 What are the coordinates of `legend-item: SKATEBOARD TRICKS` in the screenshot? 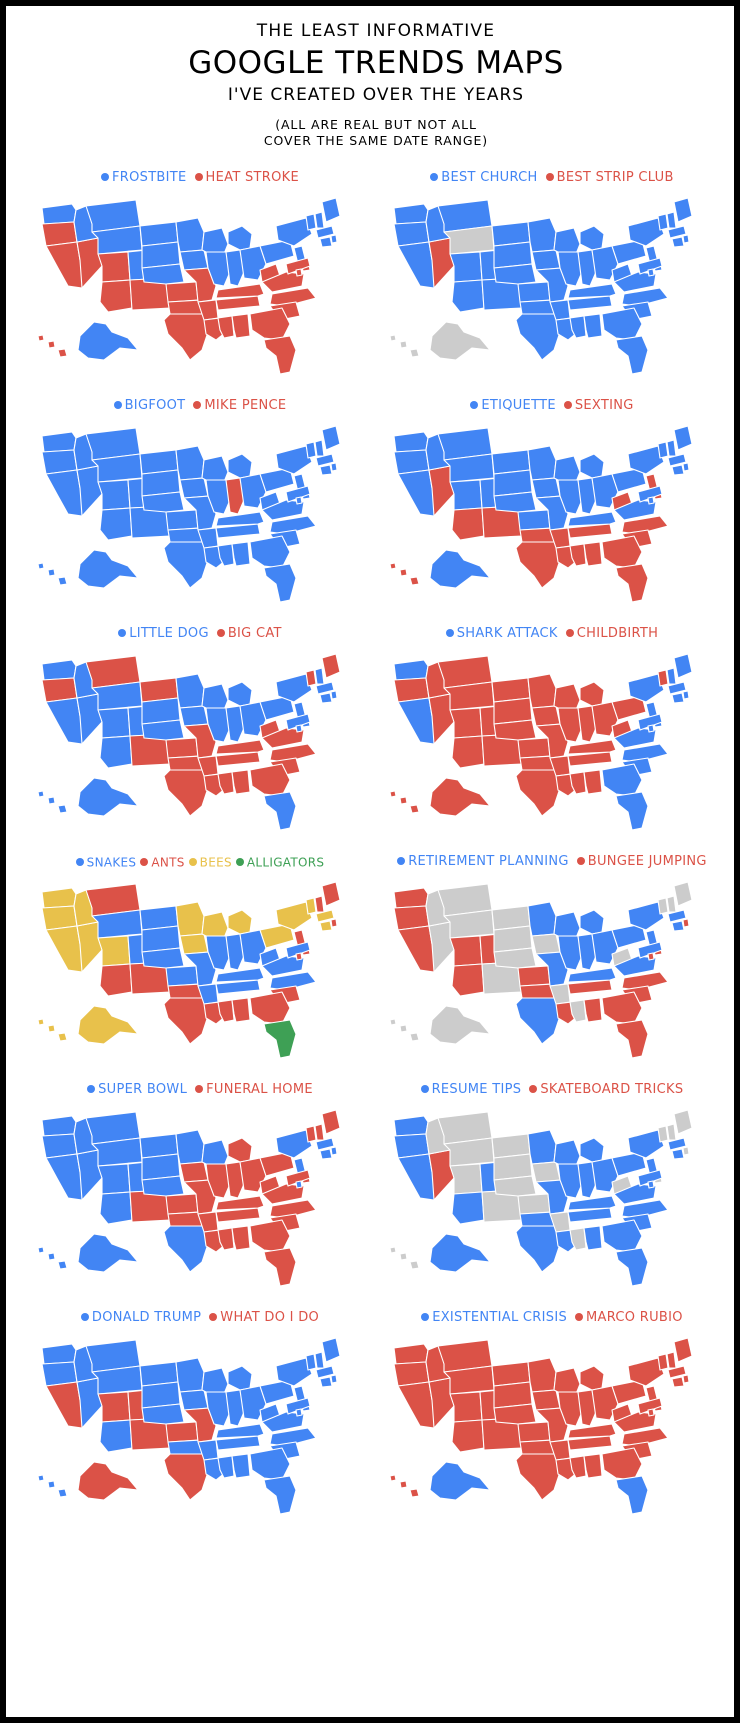 It's located at (606, 1090).